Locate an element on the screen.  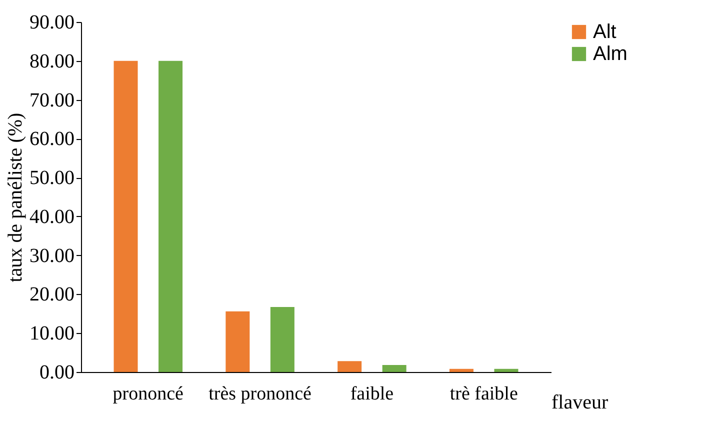
y-tick-label: 40.00 is located at coordinates (52, 217).